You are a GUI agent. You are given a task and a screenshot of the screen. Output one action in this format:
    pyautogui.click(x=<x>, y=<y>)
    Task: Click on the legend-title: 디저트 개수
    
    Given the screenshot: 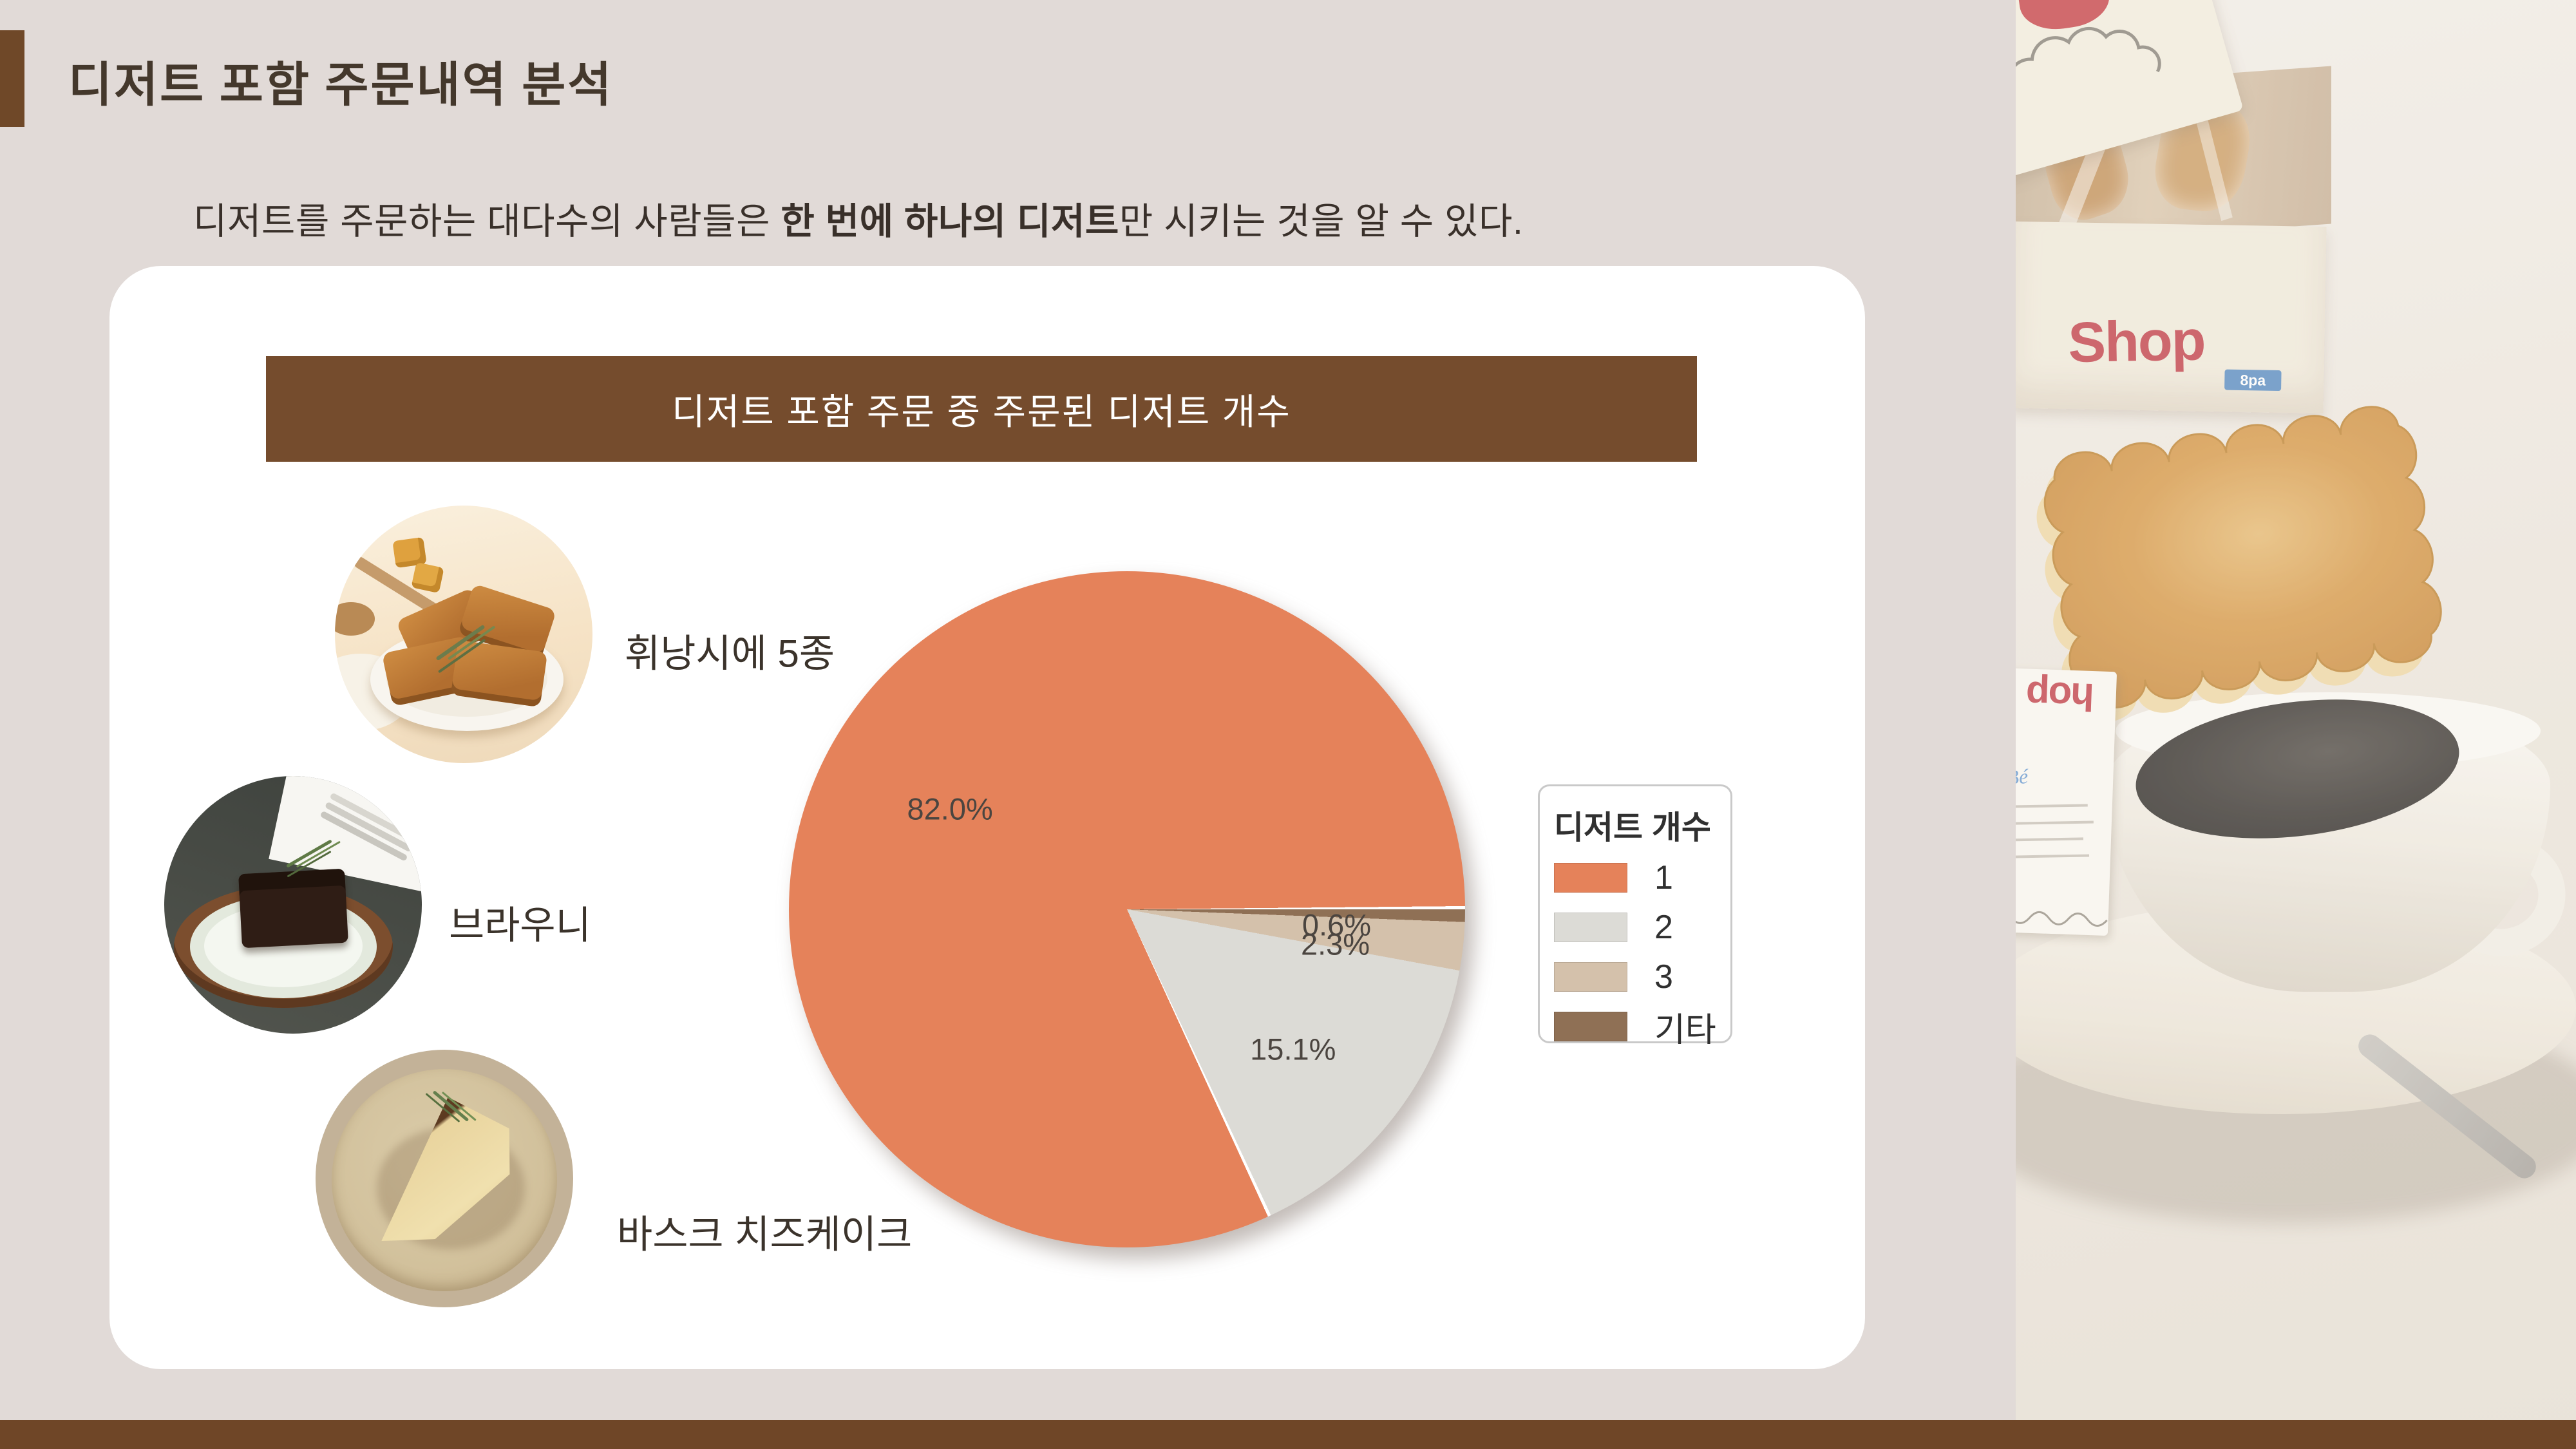 What is the action you would take?
    pyautogui.click(x=1632, y=828)
    